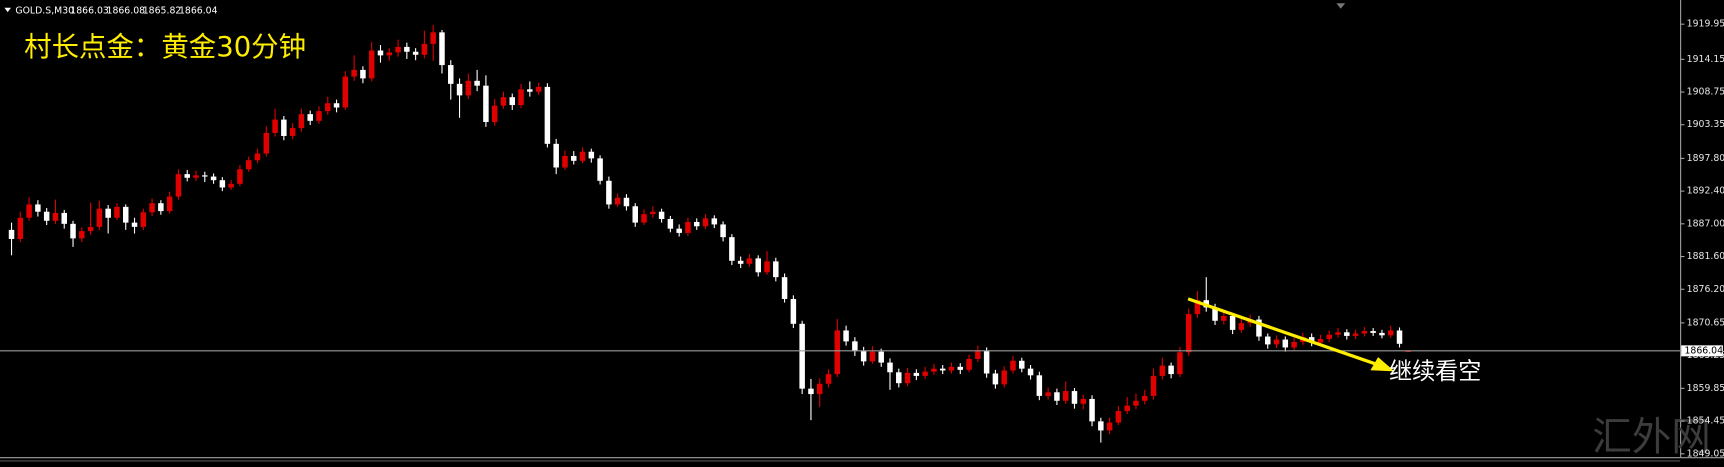 The image size is (1724, 467). What do you see at coordinates (1705, 124) in the screenshot?
I see `y-tick-label: 1903.35` at bounding box center [1705, 124].